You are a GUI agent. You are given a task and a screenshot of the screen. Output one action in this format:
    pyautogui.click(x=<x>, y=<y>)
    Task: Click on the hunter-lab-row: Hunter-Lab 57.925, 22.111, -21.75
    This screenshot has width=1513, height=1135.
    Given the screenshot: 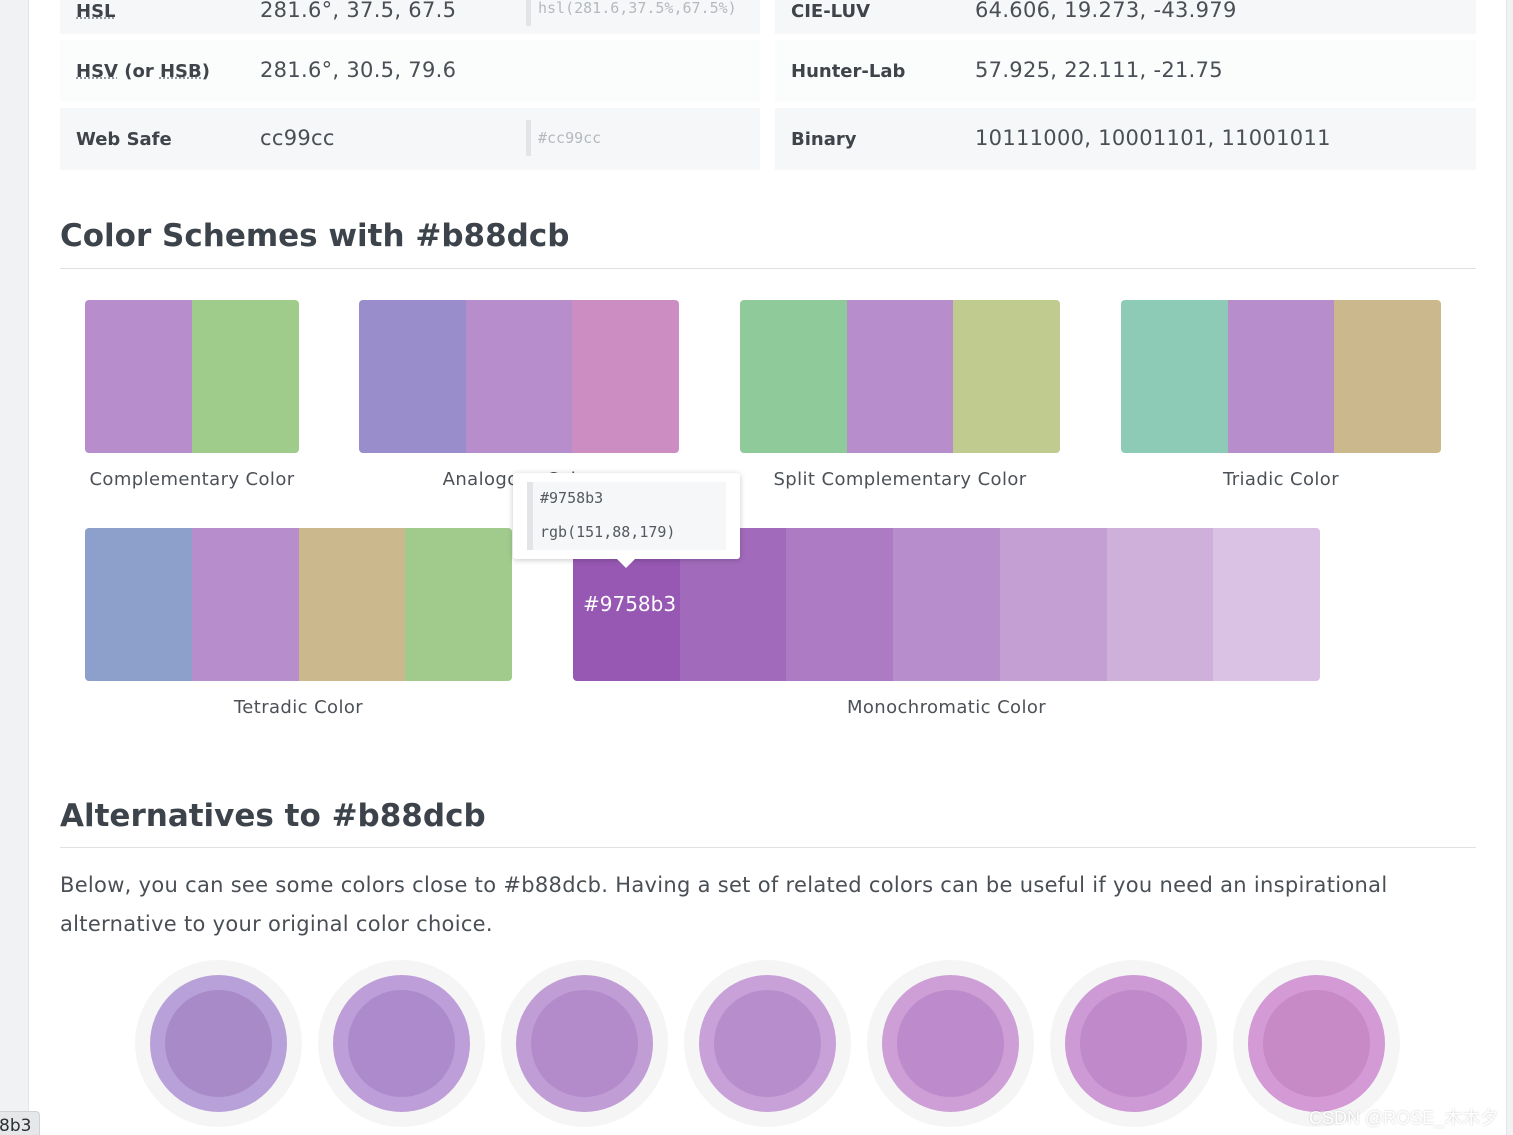 What is the action you would take?
    pyautogui.click(x=1125, y=71)
    